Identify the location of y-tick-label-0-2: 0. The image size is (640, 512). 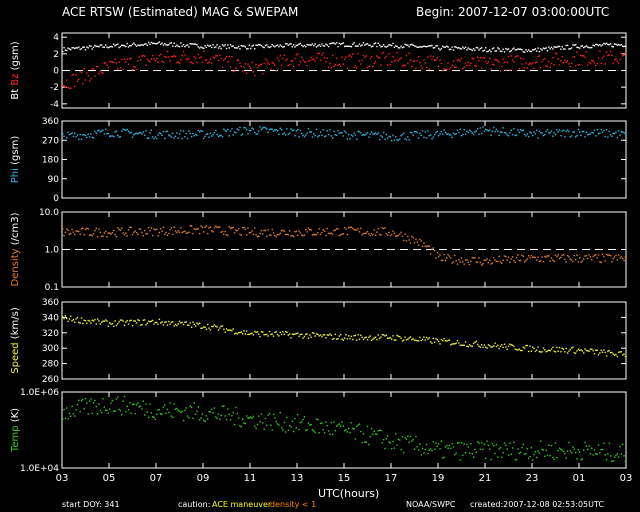
(56, 72).